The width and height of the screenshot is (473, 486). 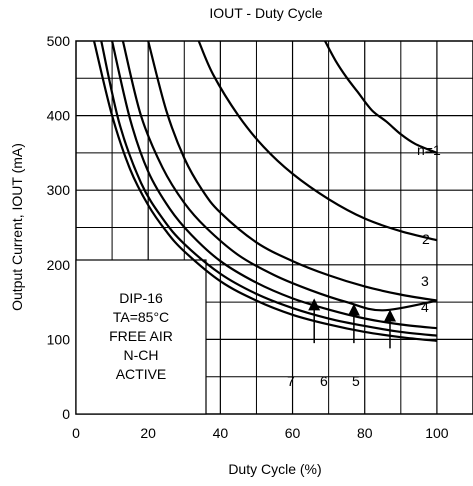 I want to click on y-tick-label: 100, so click(x=59, y=339).